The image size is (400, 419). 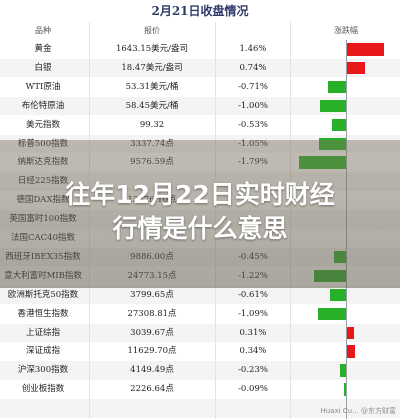 What do you see at coordinates (253, 105) in the screenshot?
I see `row-pct: -1.00%` at bounding box center [253, 105].